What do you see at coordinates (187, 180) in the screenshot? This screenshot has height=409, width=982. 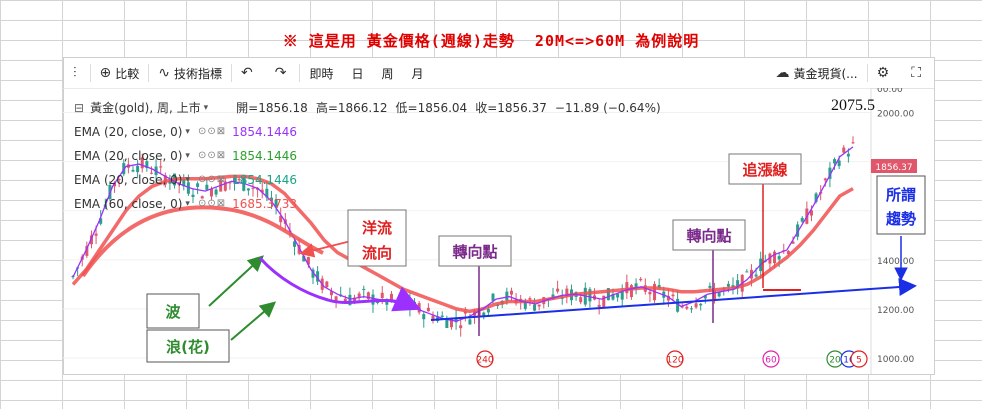 I see `chevron-down-icon: ▾` at bounding box center [187, 180].